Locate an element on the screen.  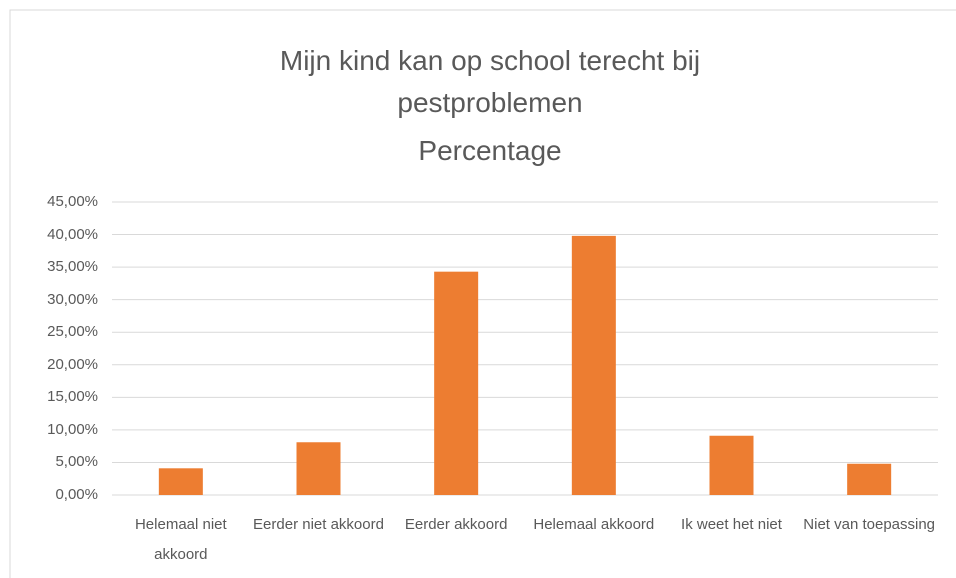
x-tick-label: Helemaal niet akkoord is located at coordinates (180, 539).